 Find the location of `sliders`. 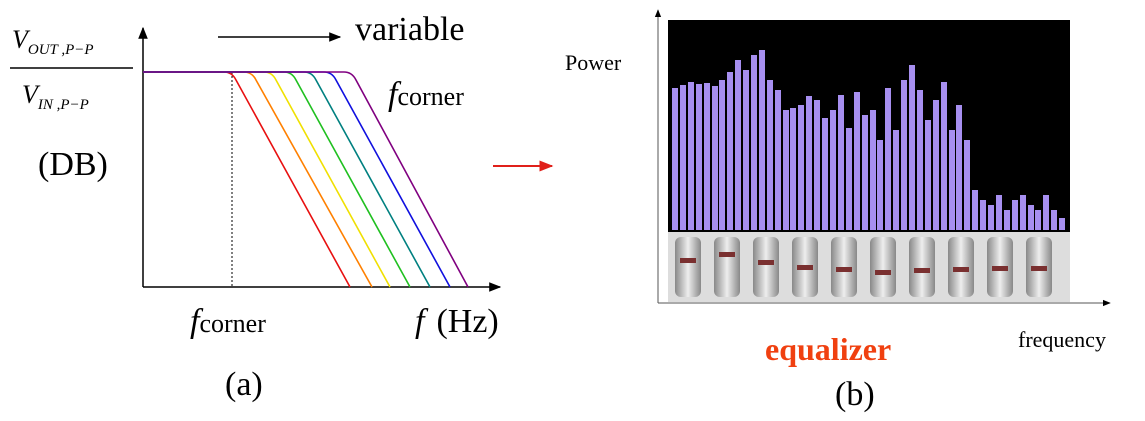

sliders is located at coordinates (863, 267).